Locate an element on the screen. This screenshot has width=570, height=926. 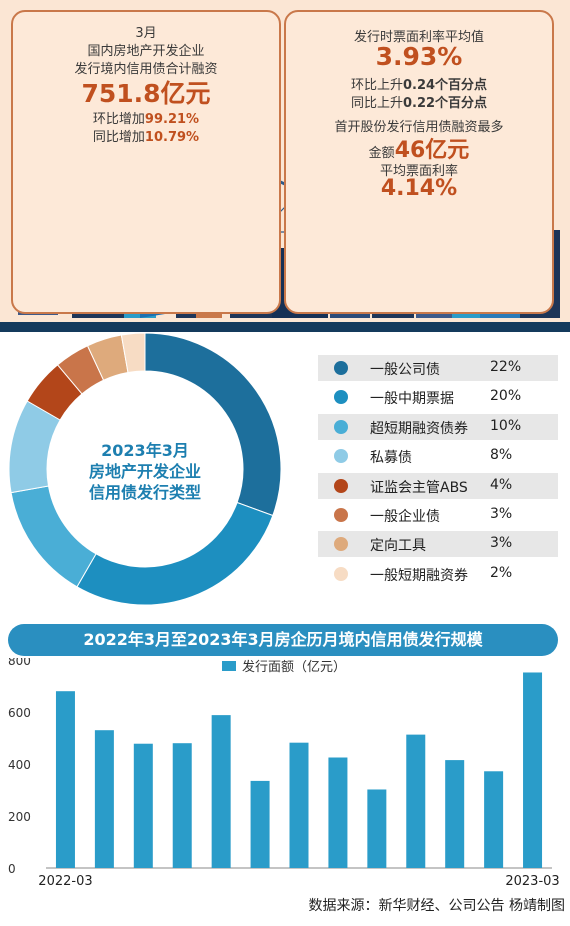
legend-label: 一般企业债 is located at coordinates (405, 517).